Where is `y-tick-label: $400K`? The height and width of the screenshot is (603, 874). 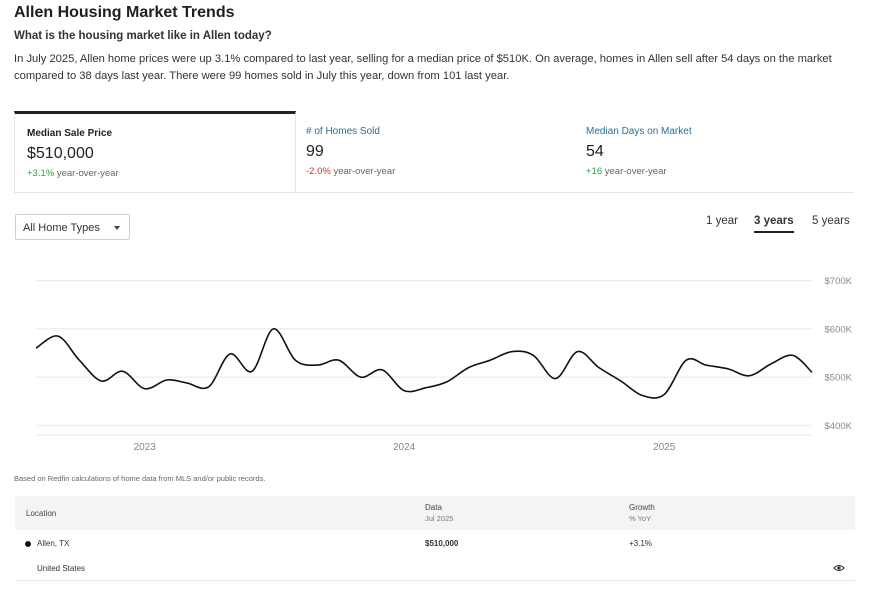
y-tick-label: $400K is located at coordinates (839, 426).